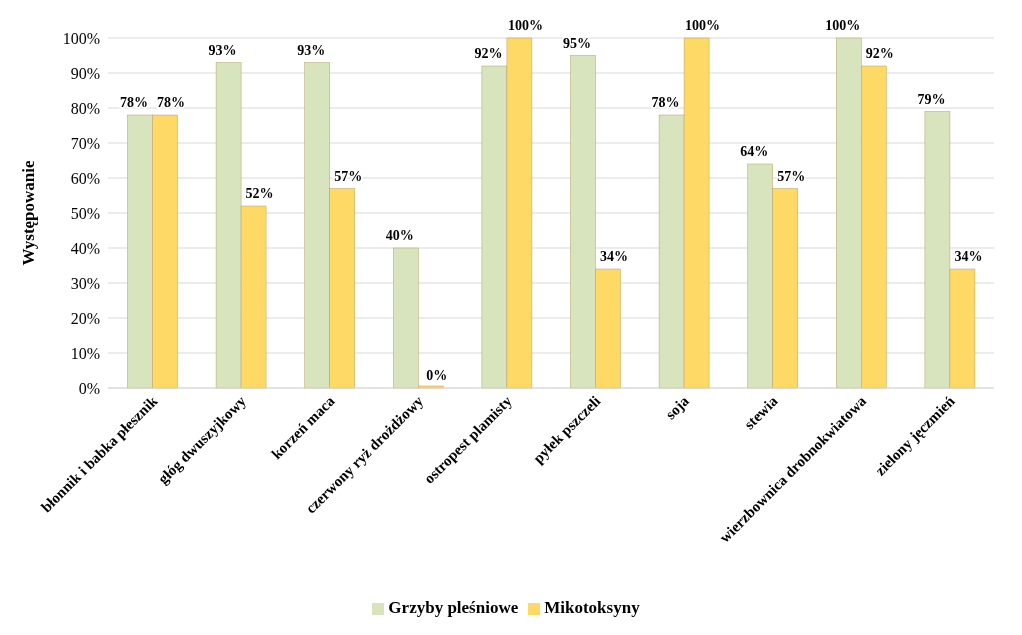  What do you see at coordinates (931, 99) in the screenshot?
I see `data-label: 79%` at bounding box center [931, 99].